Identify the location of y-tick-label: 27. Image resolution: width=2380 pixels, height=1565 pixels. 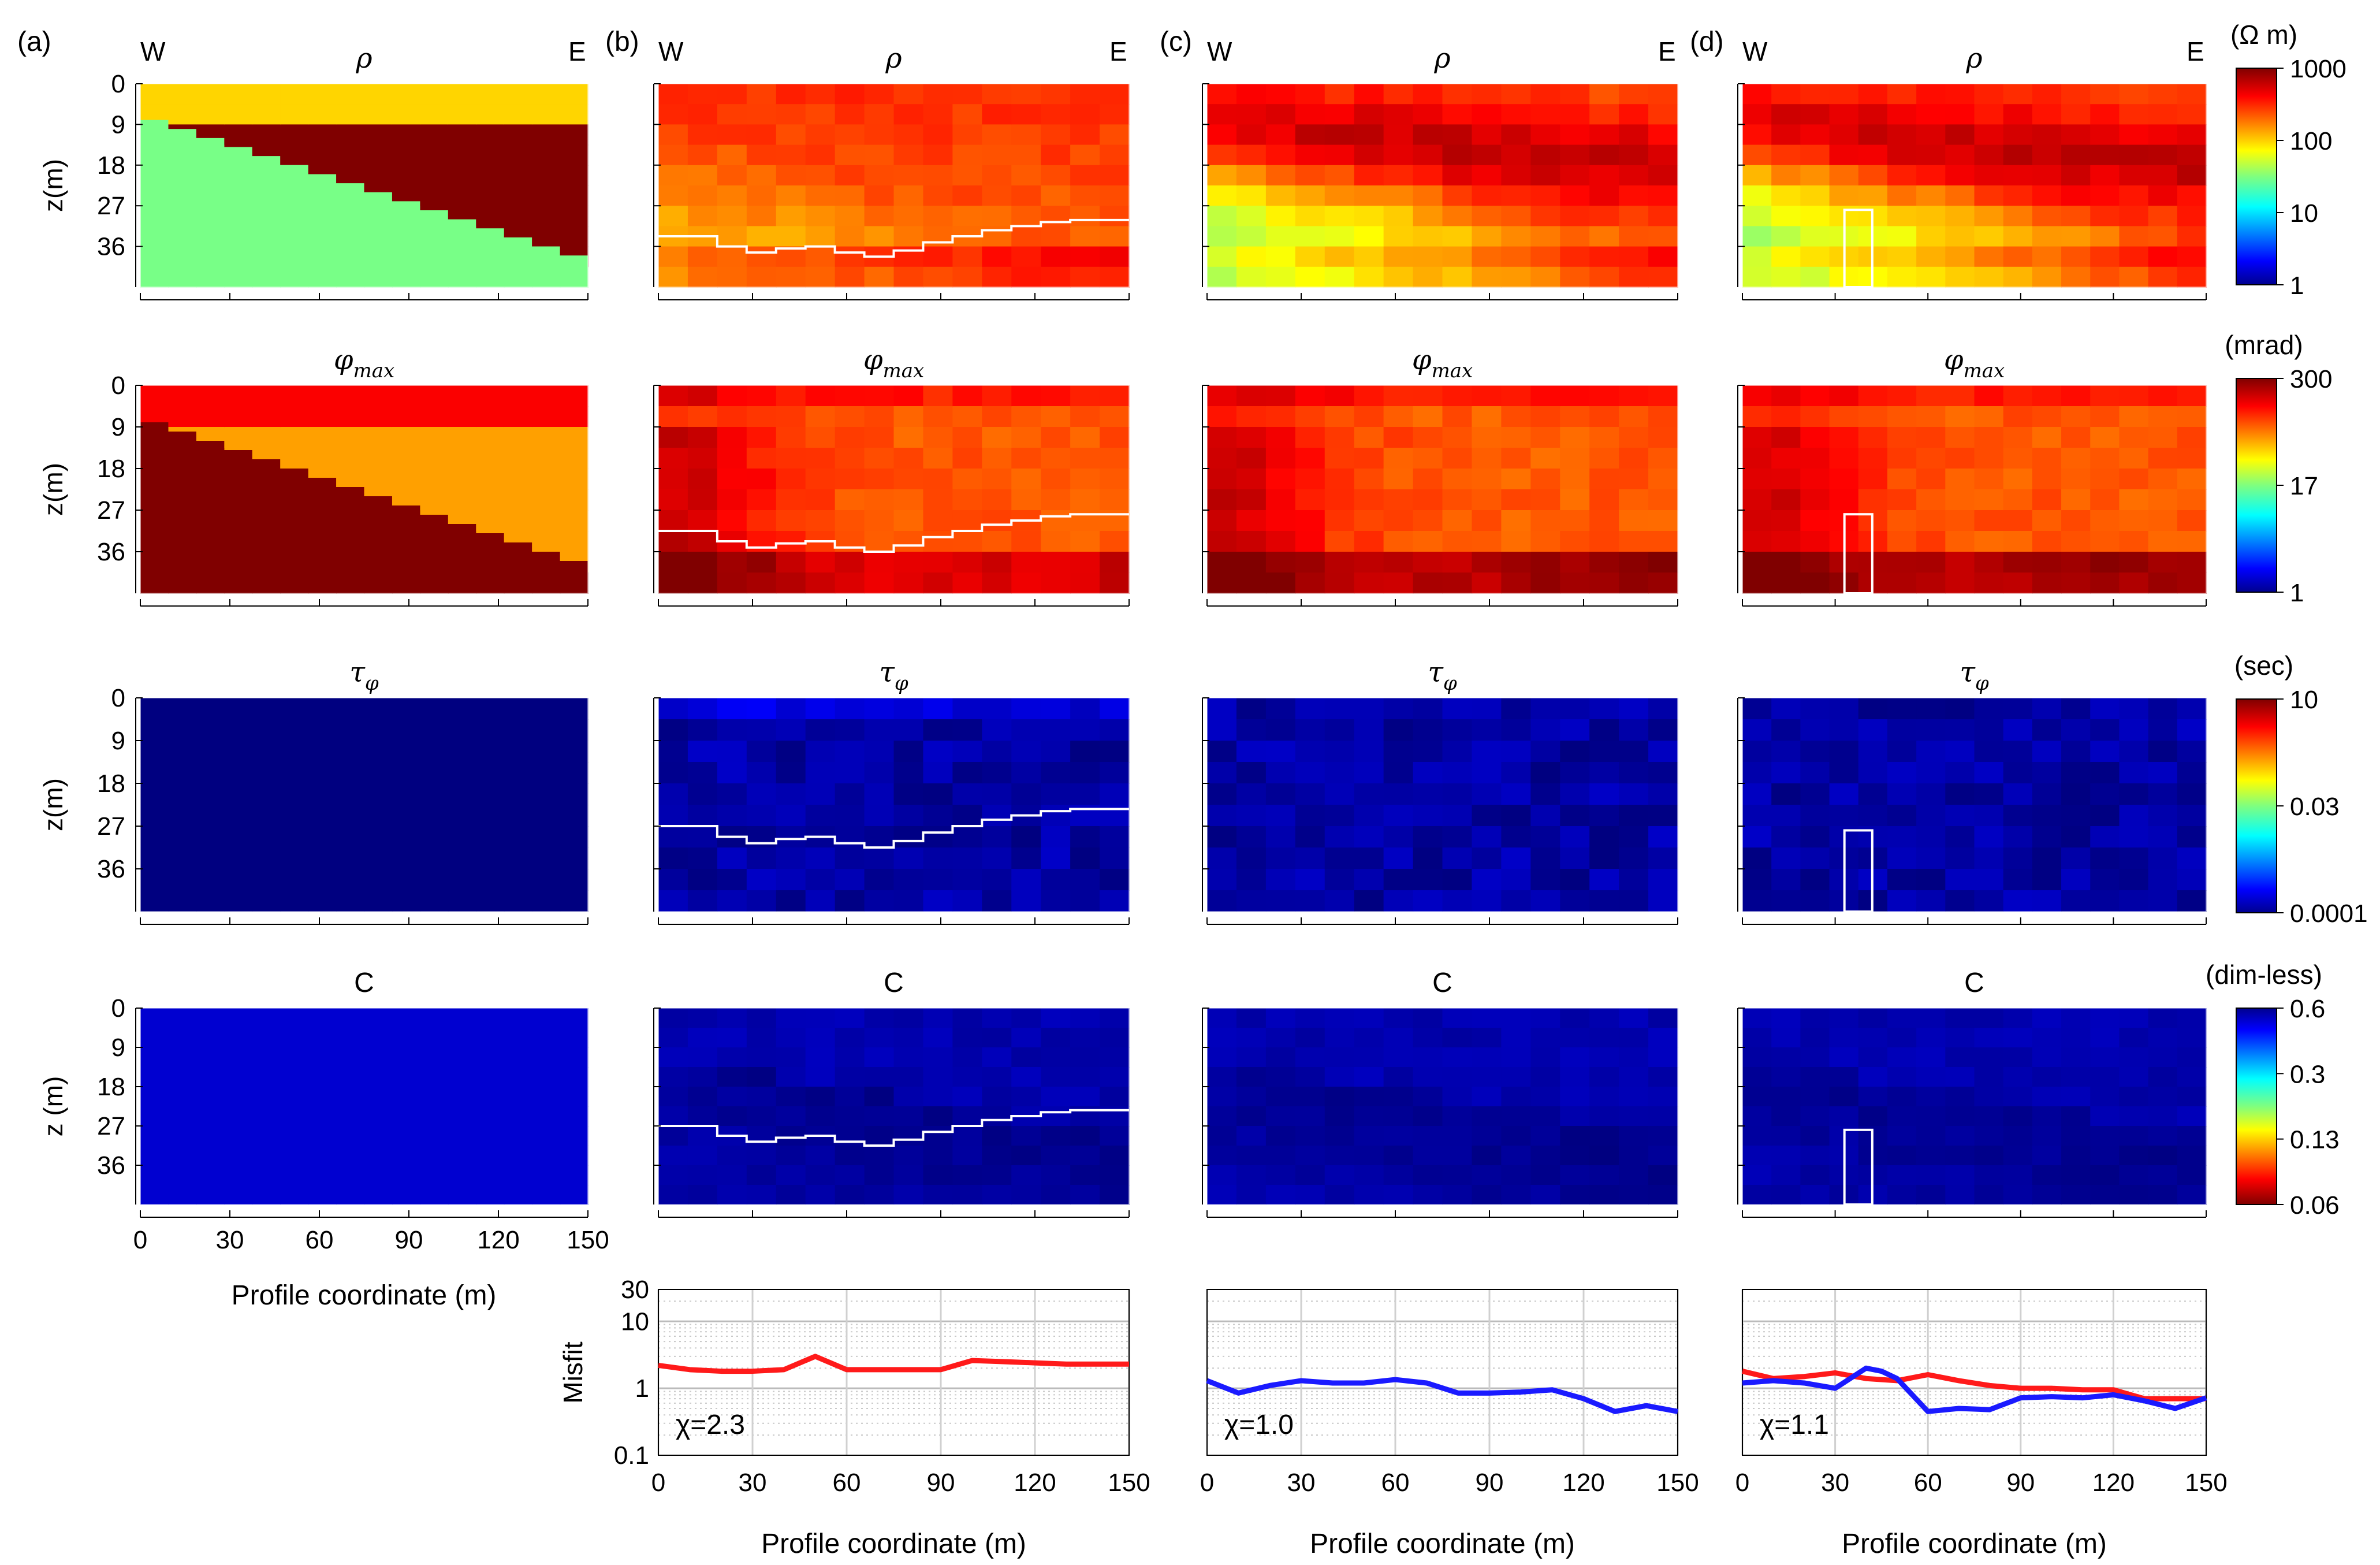
(111, 826).